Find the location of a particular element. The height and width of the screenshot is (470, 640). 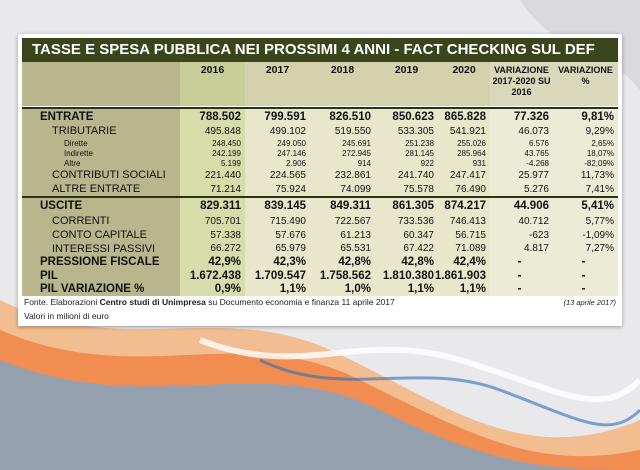

table-cell: 931 is located at coordinates (464, 163).